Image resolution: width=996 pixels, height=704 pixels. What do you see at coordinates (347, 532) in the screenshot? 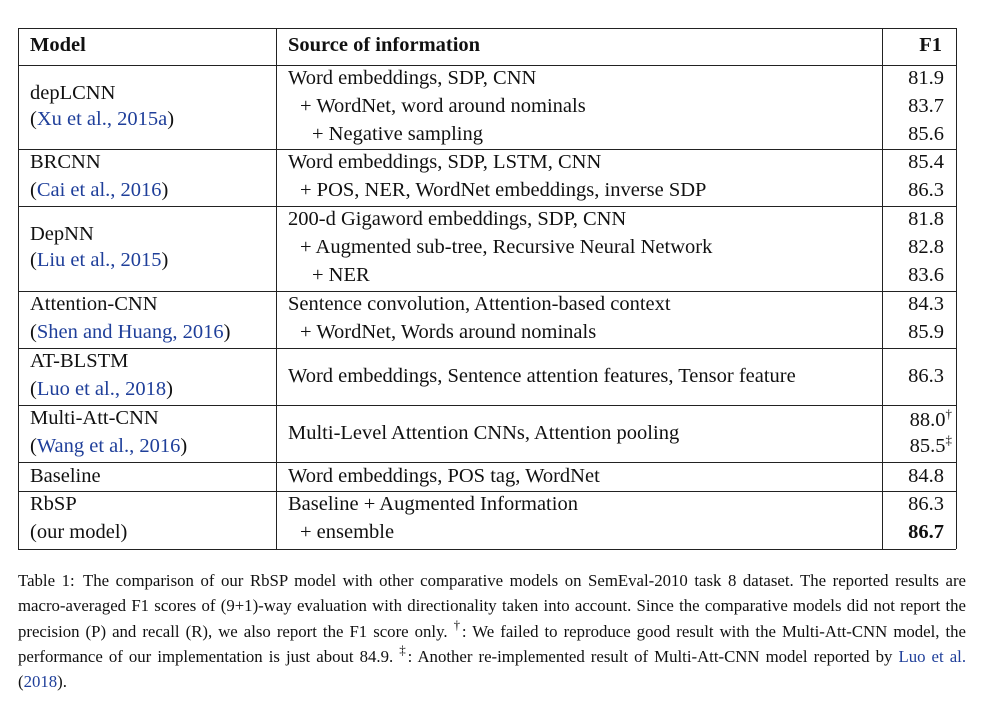
I see `source-line: + ensemble` at bounding box center [347, 532].